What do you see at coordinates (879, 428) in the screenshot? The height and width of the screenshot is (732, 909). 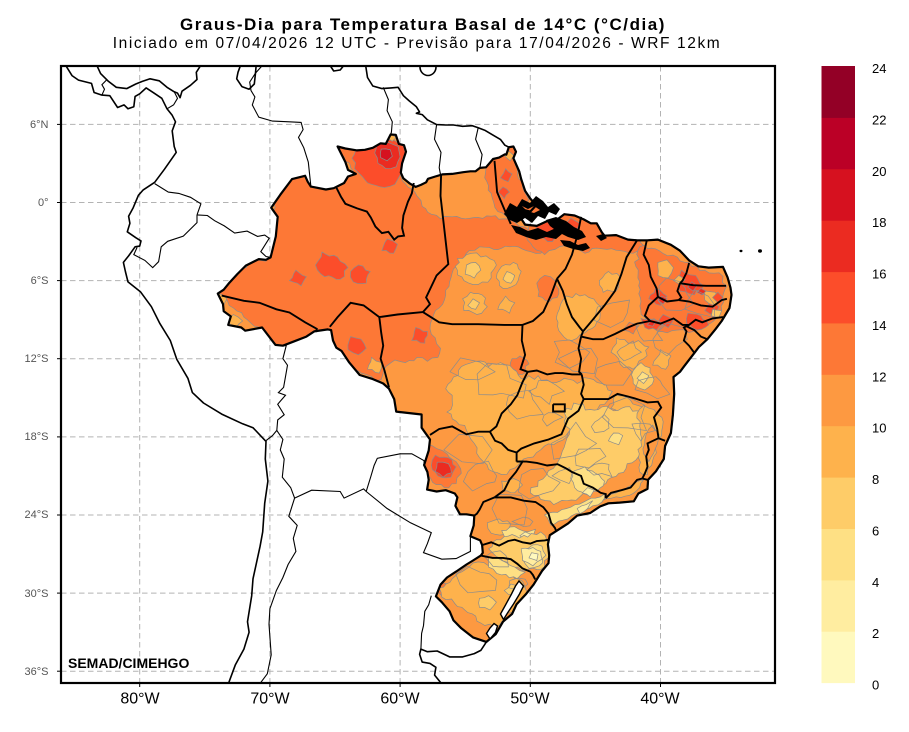 I see `svg-text: 10` at bounding box center [879, 428].